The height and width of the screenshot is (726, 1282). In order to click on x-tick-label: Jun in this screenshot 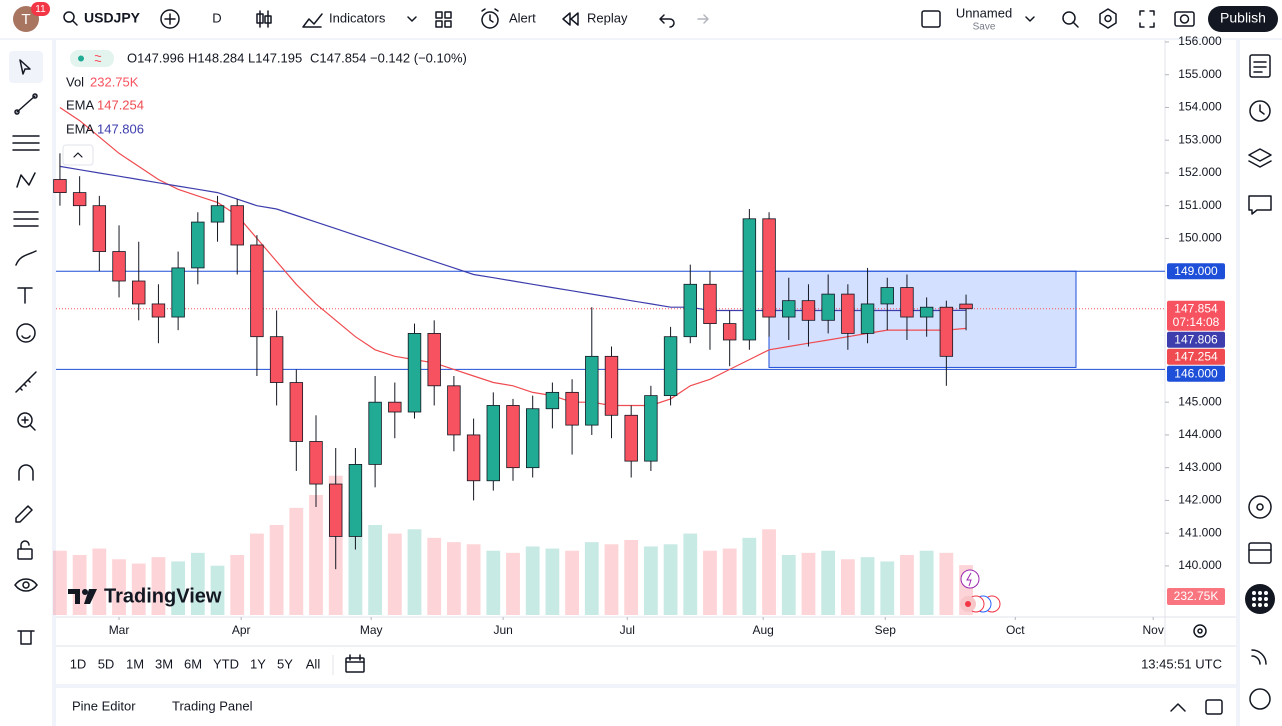, I will do `click(502, 630)`.